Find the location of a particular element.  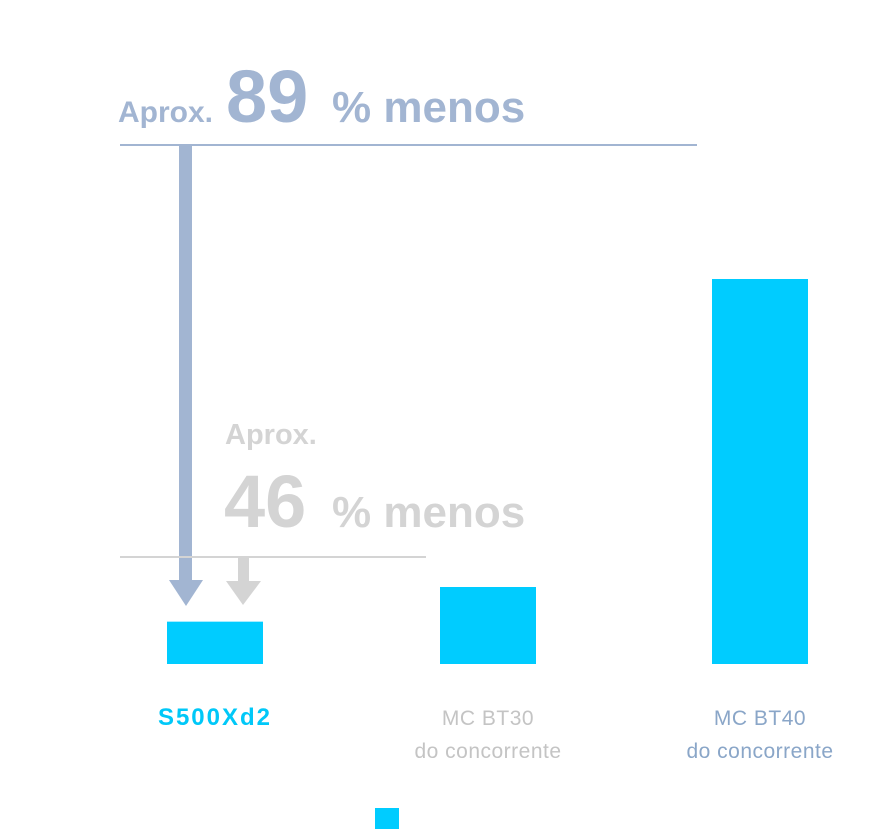

annotation: Aprox. 89 % menos is located at coordinates (321, 96).